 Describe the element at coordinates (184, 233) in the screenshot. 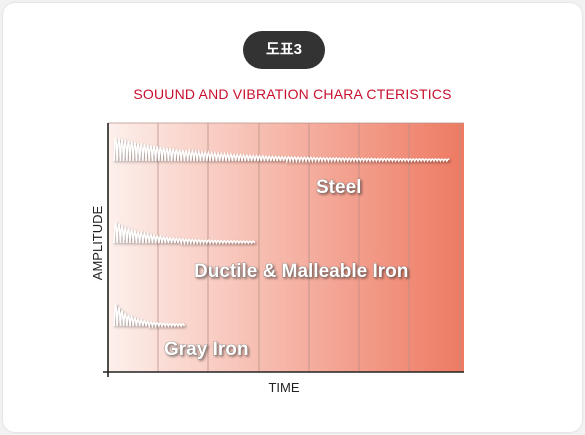

I see `waveform-ductile-malleable-iron` at that location.